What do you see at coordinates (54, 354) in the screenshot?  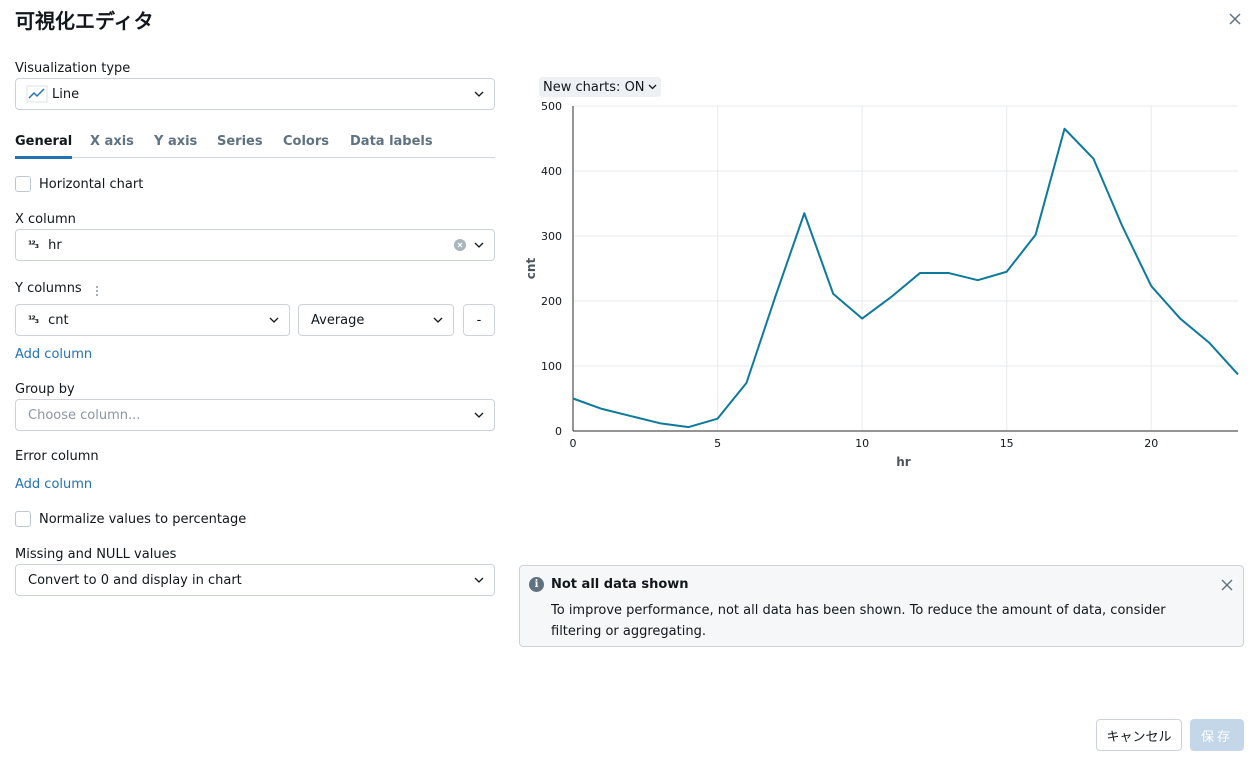 I see `add-y-column-link: Add column` at bounding box center [54, 354].